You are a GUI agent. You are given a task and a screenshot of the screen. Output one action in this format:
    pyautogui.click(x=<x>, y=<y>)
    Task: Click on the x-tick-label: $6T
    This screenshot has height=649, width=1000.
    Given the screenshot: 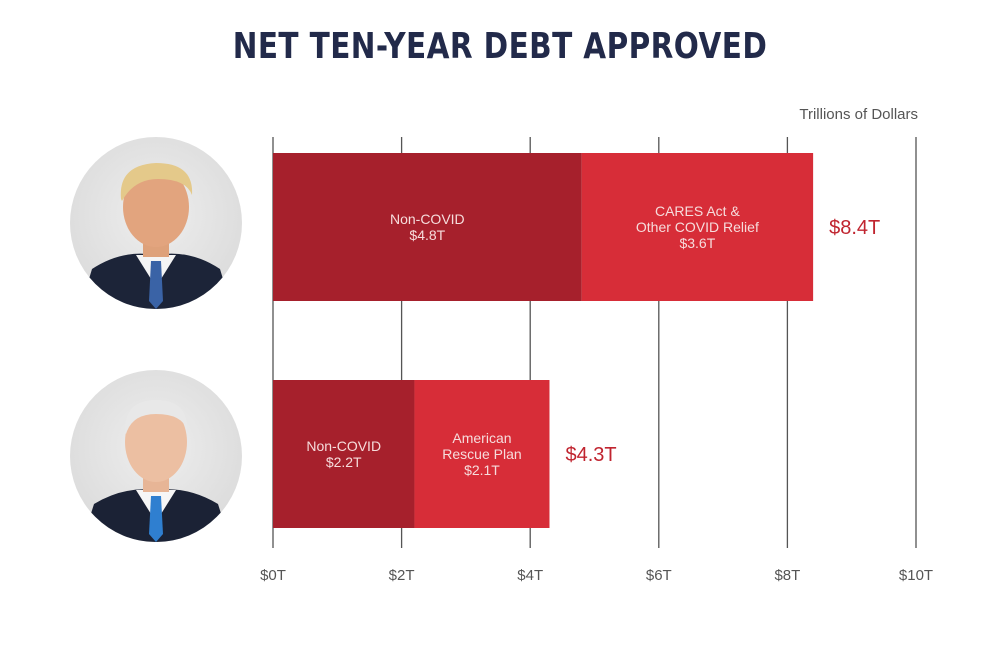 What is the action you would take?
    pyautogui.click(x=659, y=575)
    